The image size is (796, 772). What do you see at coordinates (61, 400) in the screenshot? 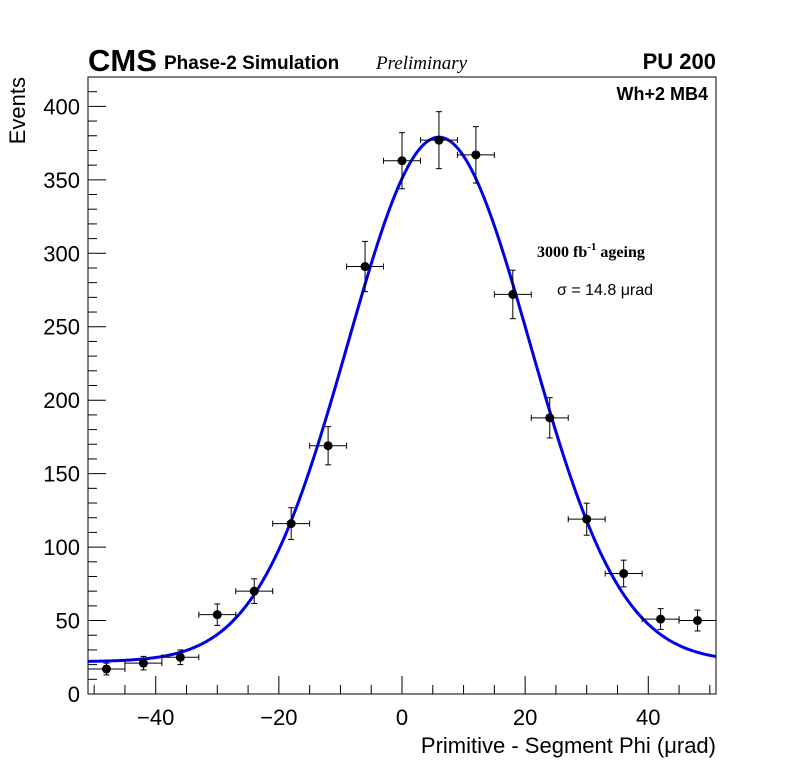
I see `y-tick-label: 200` at bounding box center [61, 400].